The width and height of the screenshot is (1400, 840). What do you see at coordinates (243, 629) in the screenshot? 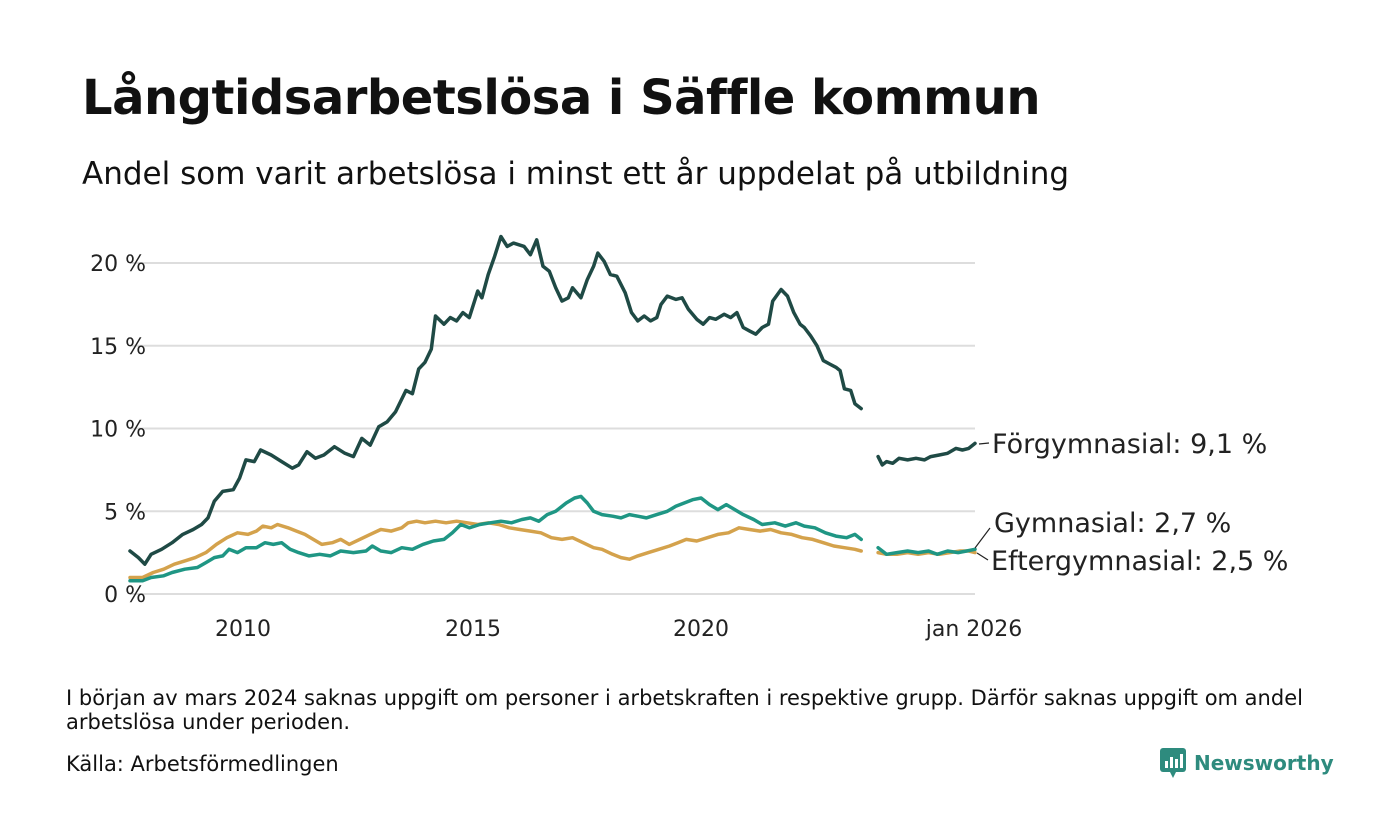
I see `x-tick-label: 2010` at bounding box center [243, 629].